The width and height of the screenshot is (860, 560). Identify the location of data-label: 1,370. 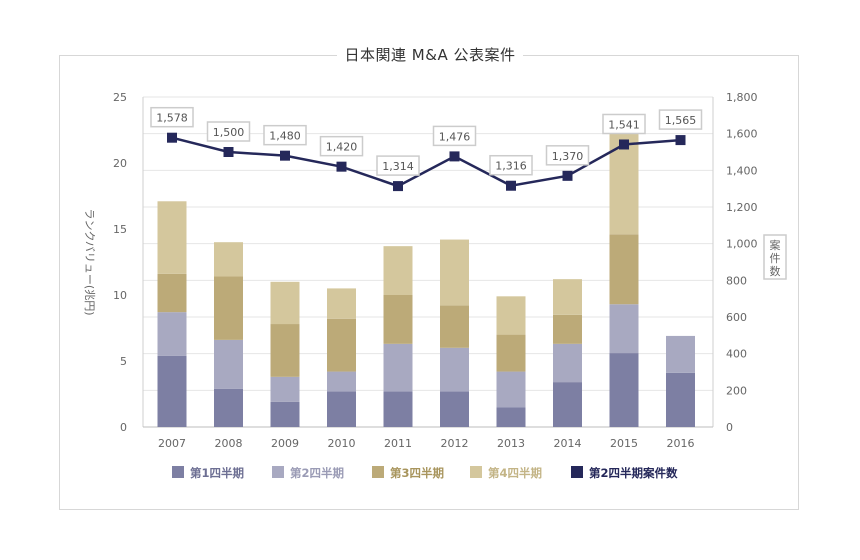
(568, 156).